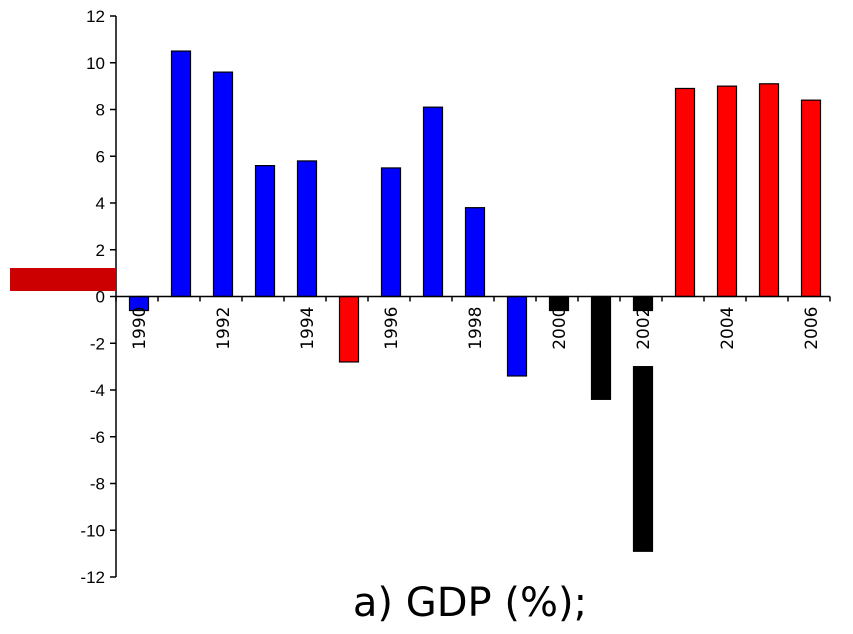 The width and height of the screenshot is (853, 634). Describe the element at coordinates (392, 328) in the screenshot. I see `x-tick-label: 1996` at that location.